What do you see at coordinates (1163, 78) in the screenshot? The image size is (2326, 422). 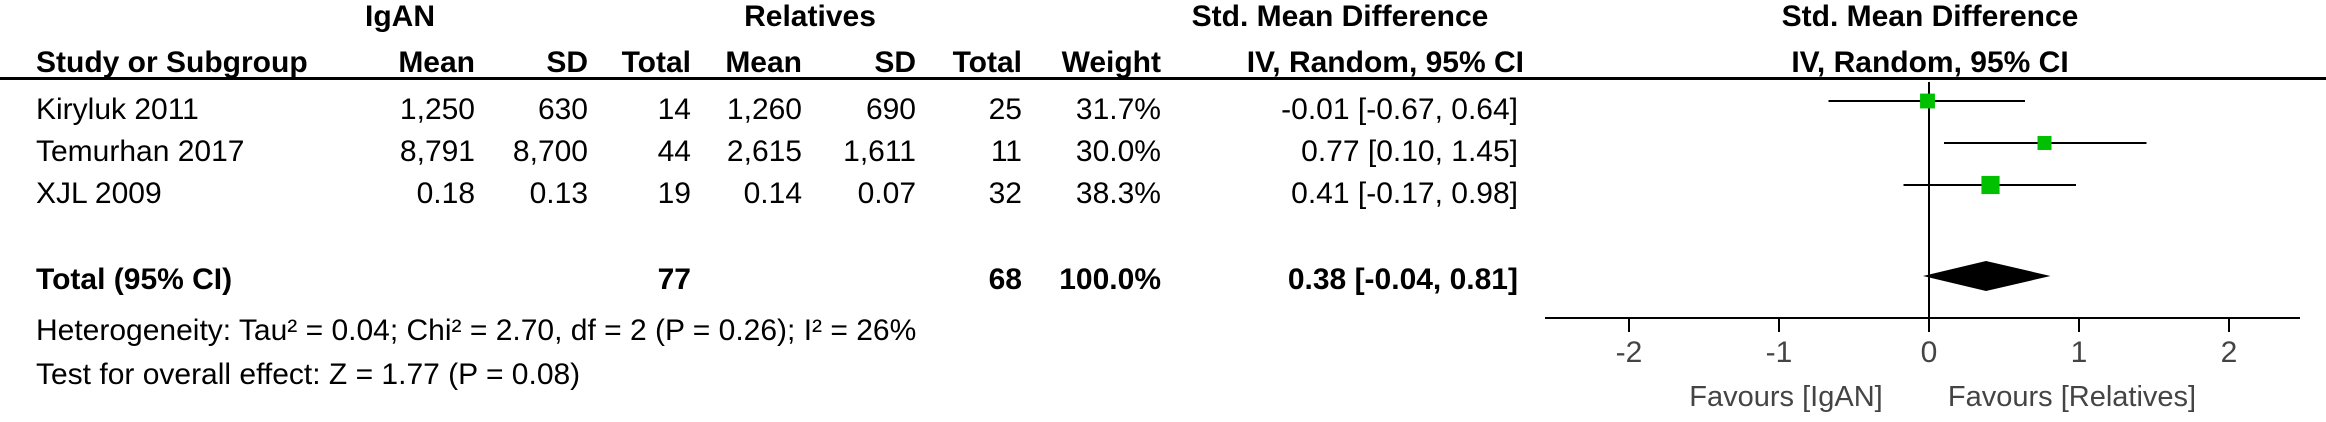 I see `header-rule` at bounding box center [1163, 78].